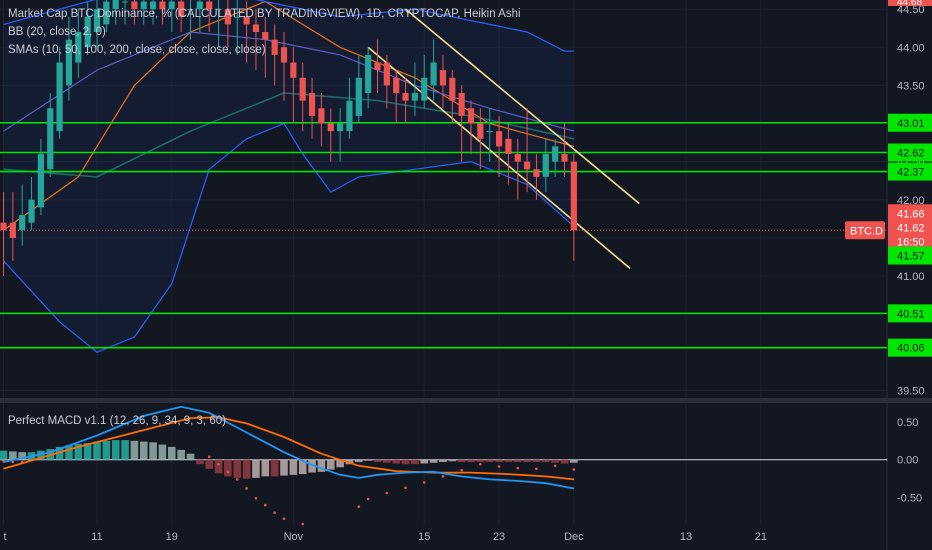  Describe the element at coordinates (911, 314) in the screenshot. I see `support-price-label: 40.51` at that location.